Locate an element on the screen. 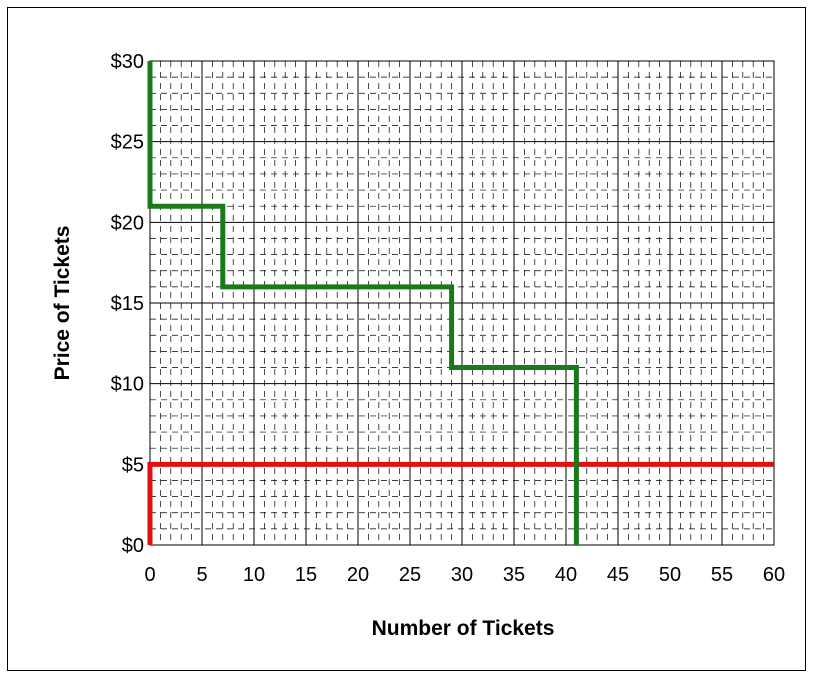 Image resolution: width=814 pixels, height=679 pixels. price-floor-line is located at coordinates (460, 503).